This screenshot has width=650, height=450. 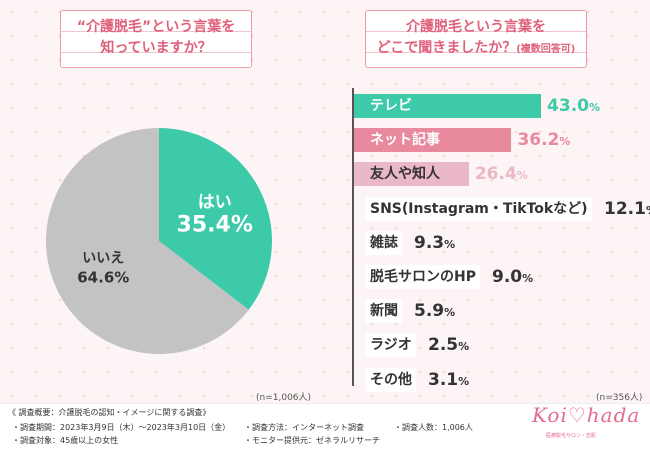 What do you see at coordinates (429, 311) in the screenshot?
I see `bar-value-6: 5.9` at bounding box center [429, 311].